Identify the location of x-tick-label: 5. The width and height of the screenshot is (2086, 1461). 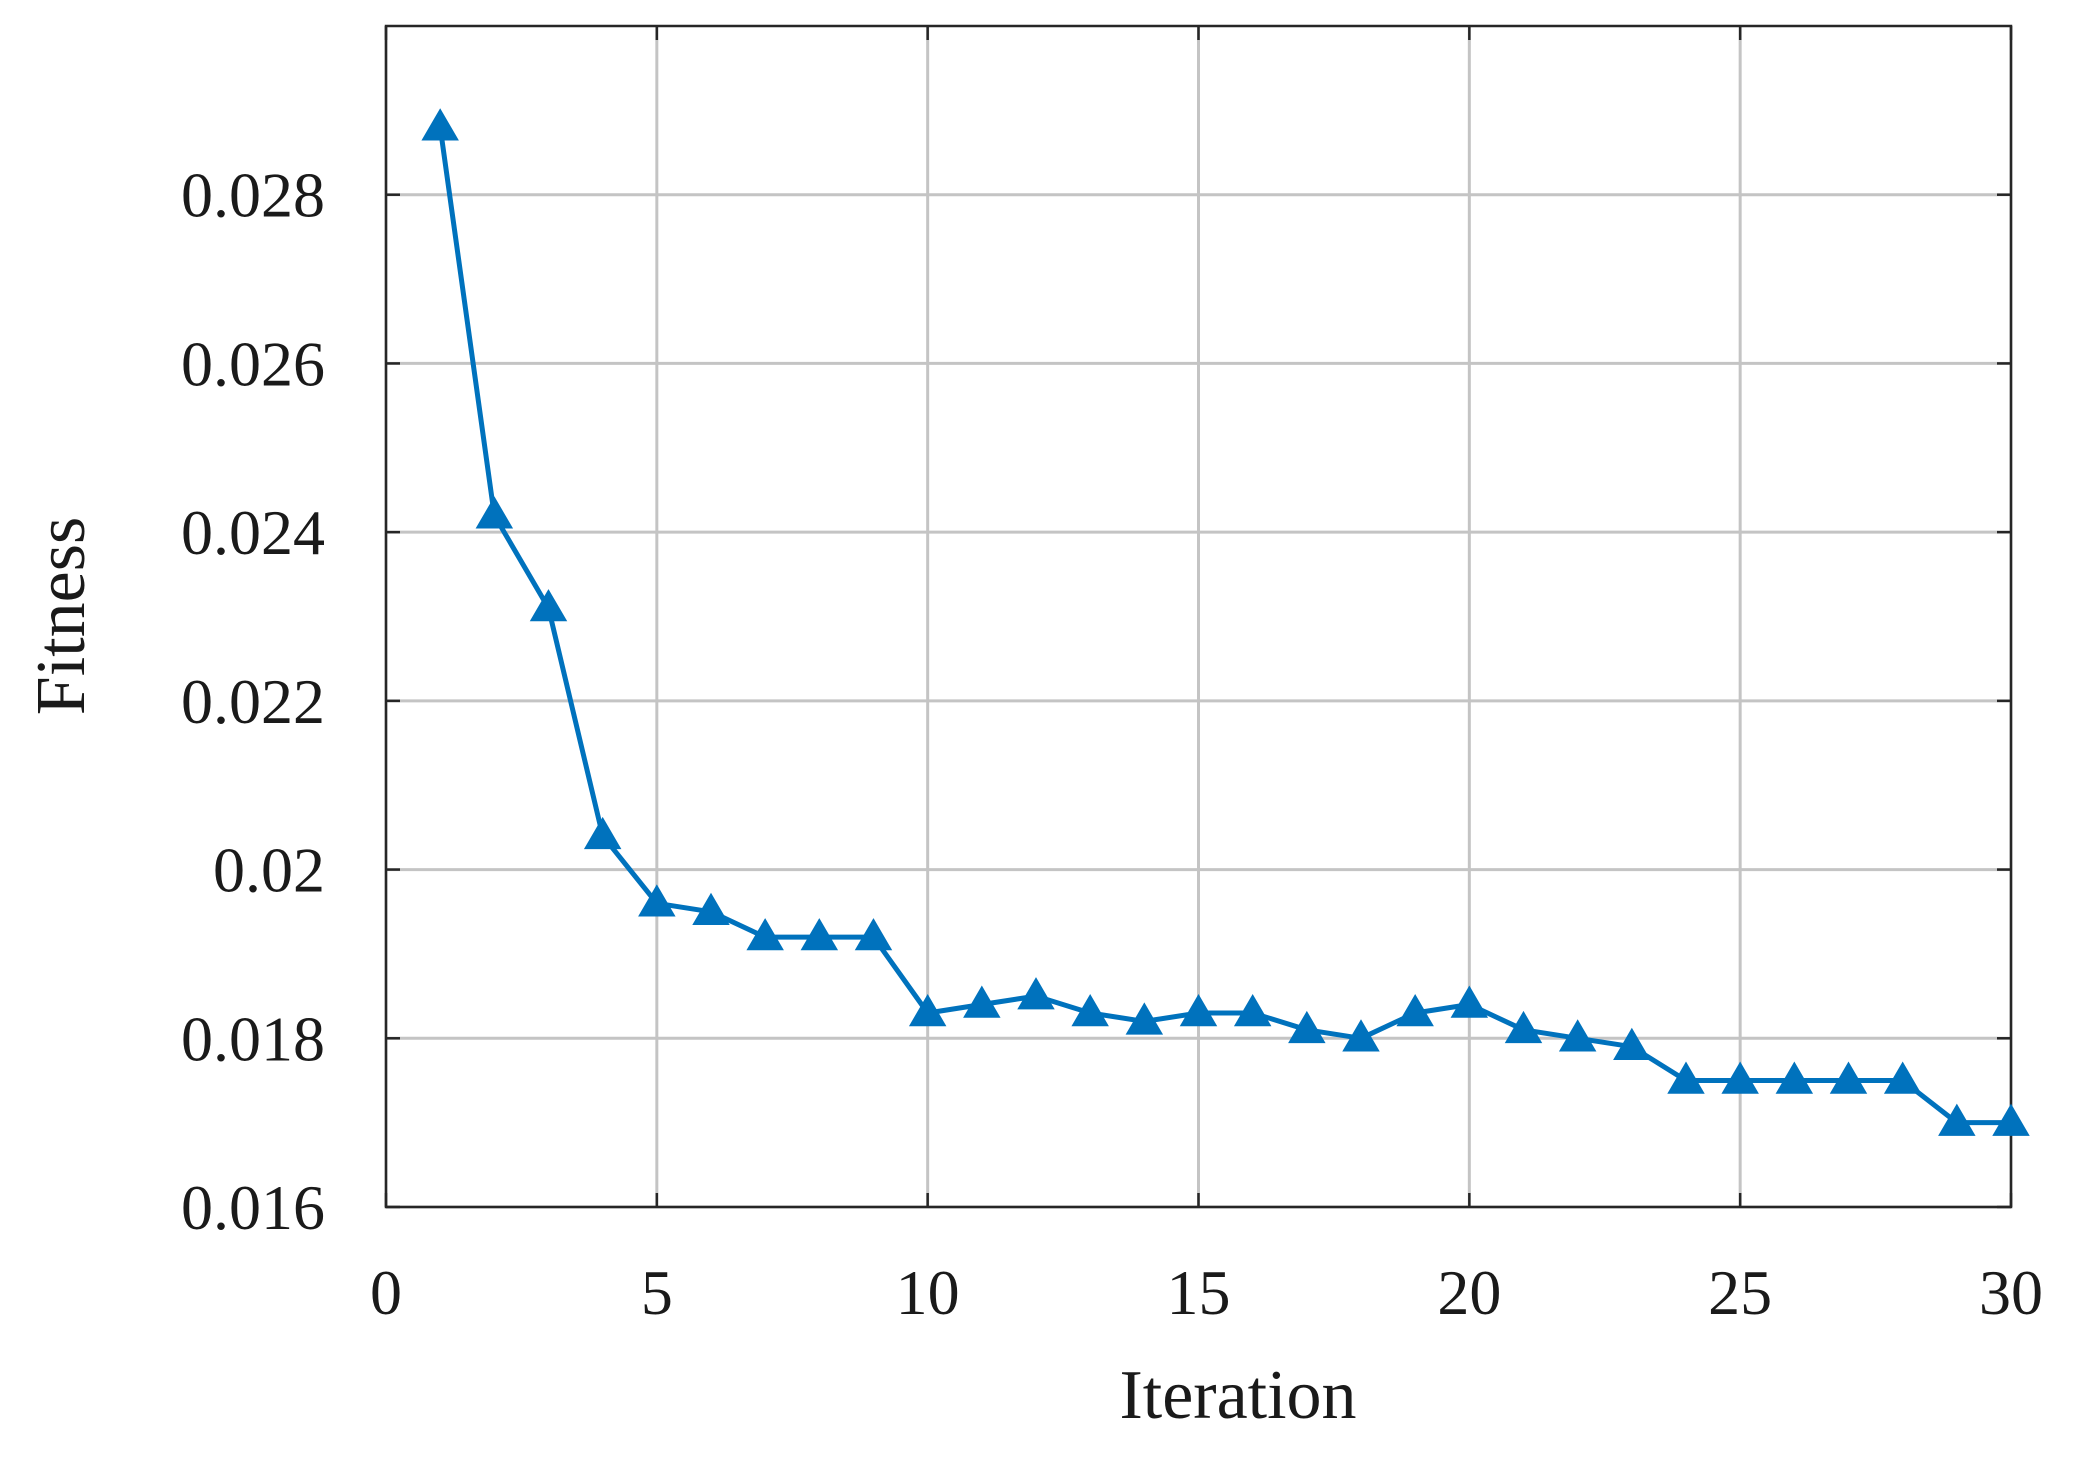
(657, 1292).